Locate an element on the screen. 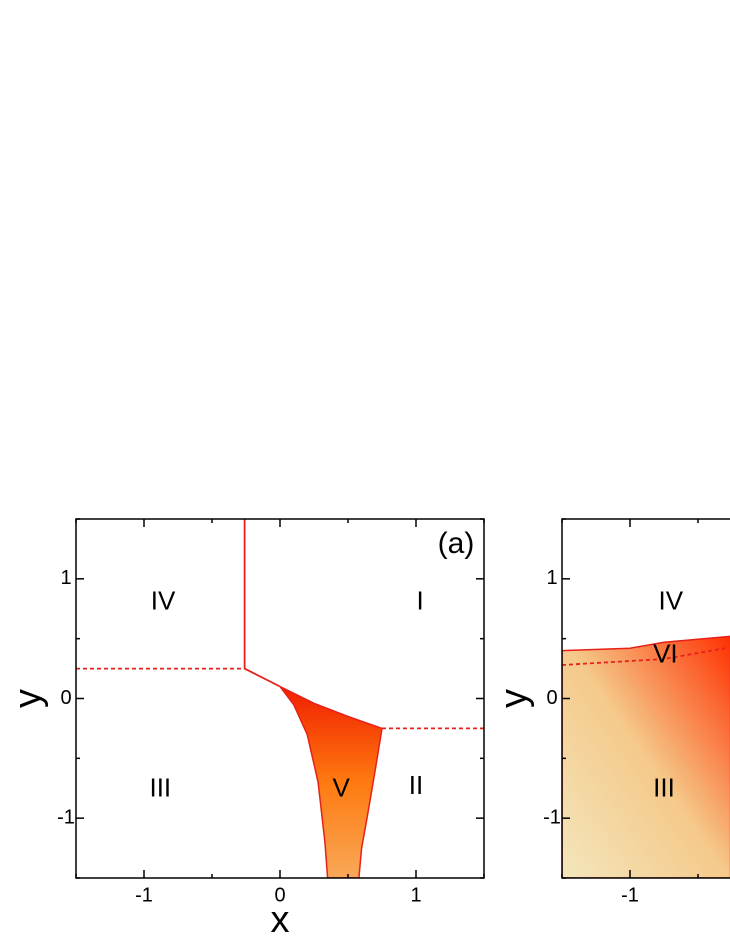 The image size is (730, 945). region-label: II is located at coordinates (416, 785).